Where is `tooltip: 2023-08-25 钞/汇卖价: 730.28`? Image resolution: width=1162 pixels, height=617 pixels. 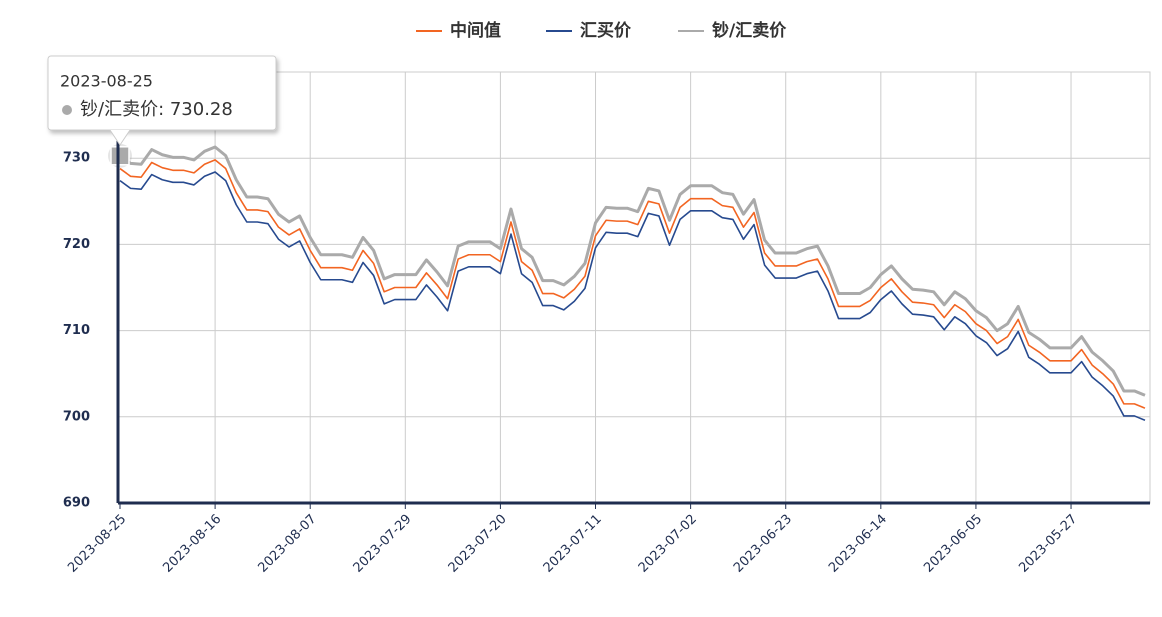
tooltip: 2023-08-25 钞/汇卖价: 730.28 is located at coordinates (162, 100).